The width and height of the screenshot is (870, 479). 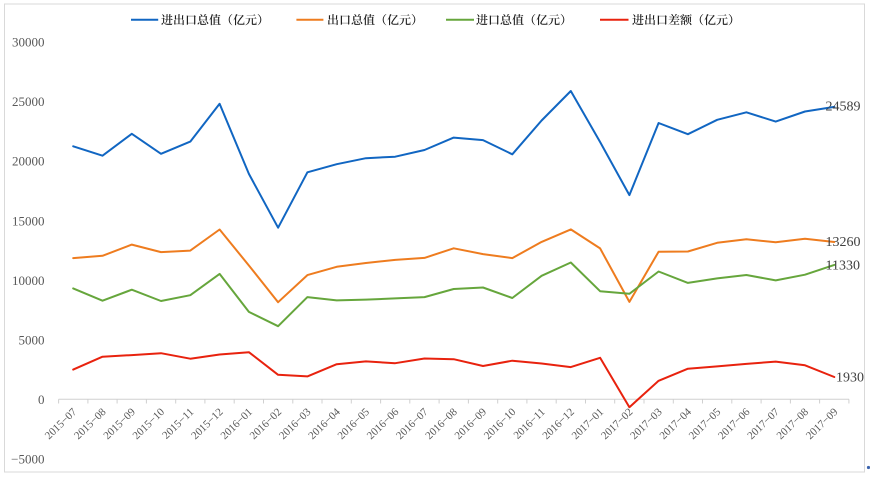 What do you see at coordinates (27, 459) in the screenshot?
I see `svg-text: −5000` at bounding box center [27, 459].